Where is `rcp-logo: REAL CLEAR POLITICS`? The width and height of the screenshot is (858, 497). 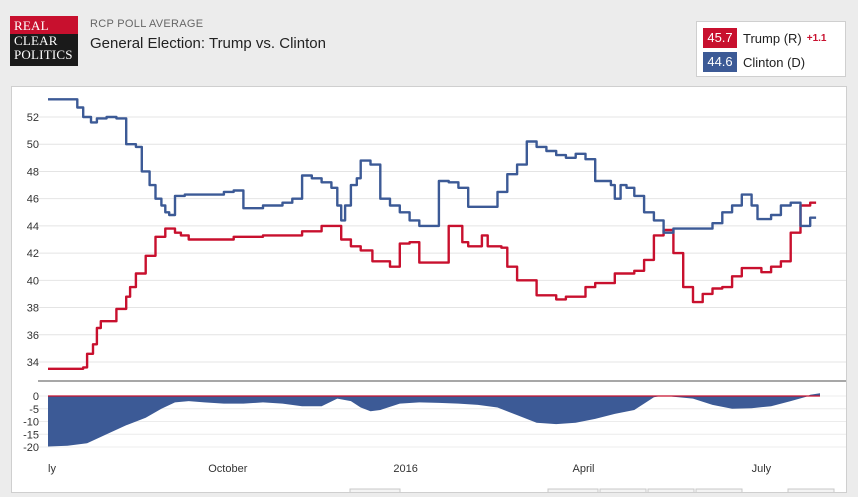
rcp-logo: REAL CLEAR POLITICS is located at coordinates (44, 41).